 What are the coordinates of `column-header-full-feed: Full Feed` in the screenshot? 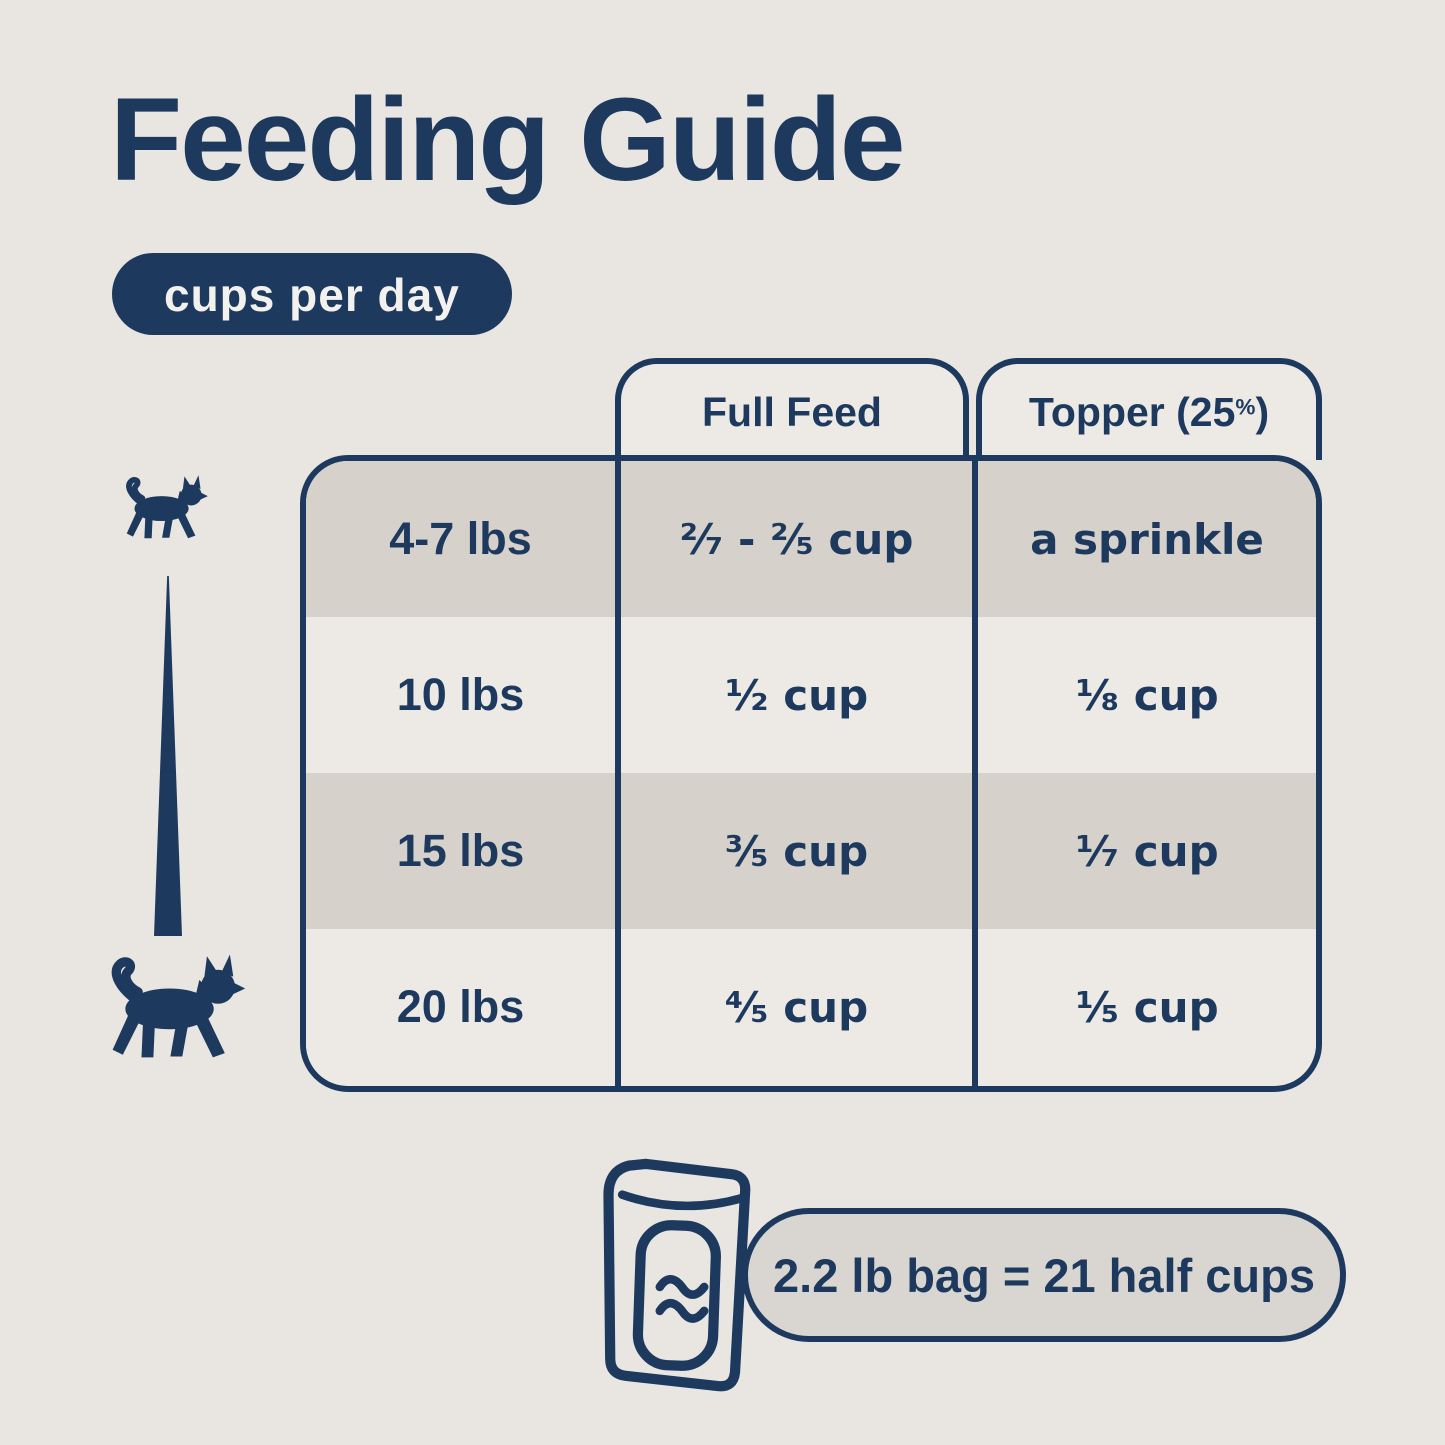 It's located at (792, 409).